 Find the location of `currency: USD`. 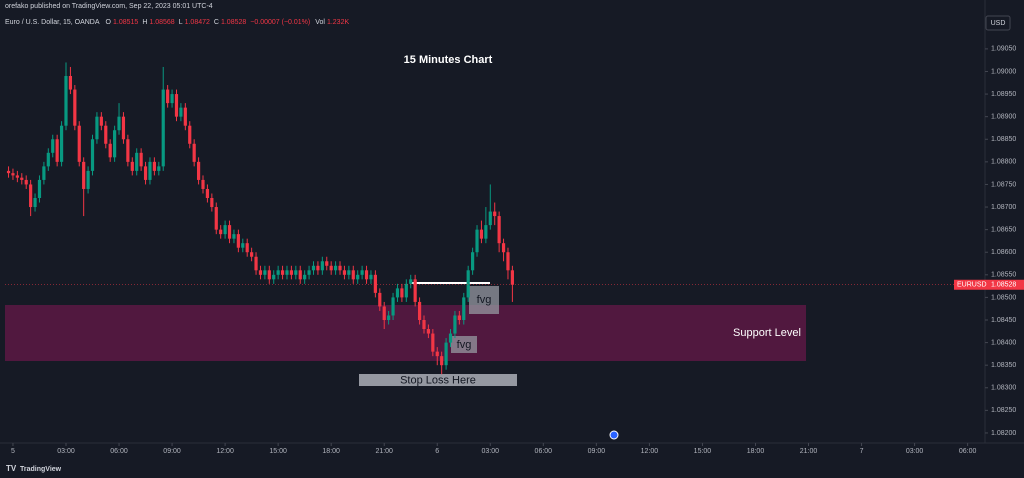

currency: USD is located at coordinates (998, 23).